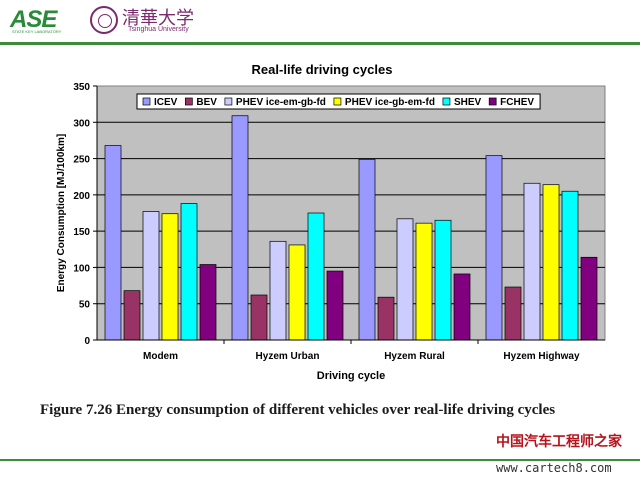  I want to click on legend-label: SHEV, so click(468, 102).